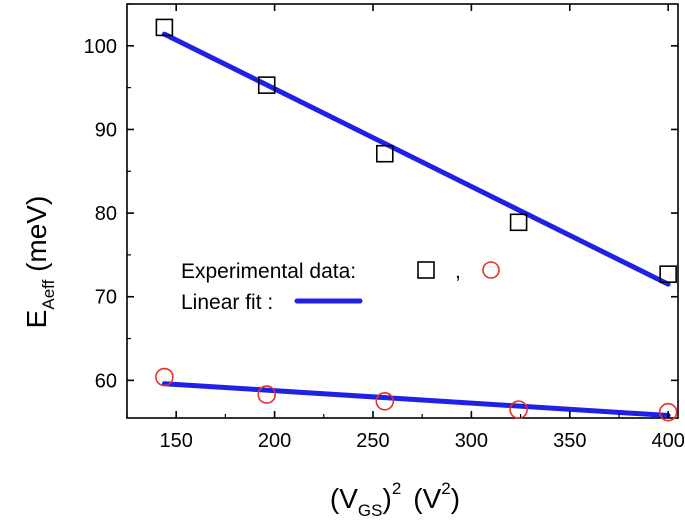 This screenshot has width=685, height=528. Describe the element at coordinates (227, 302) in the screenshot. I see `legend-fit-label: Linear fit :` at that location.